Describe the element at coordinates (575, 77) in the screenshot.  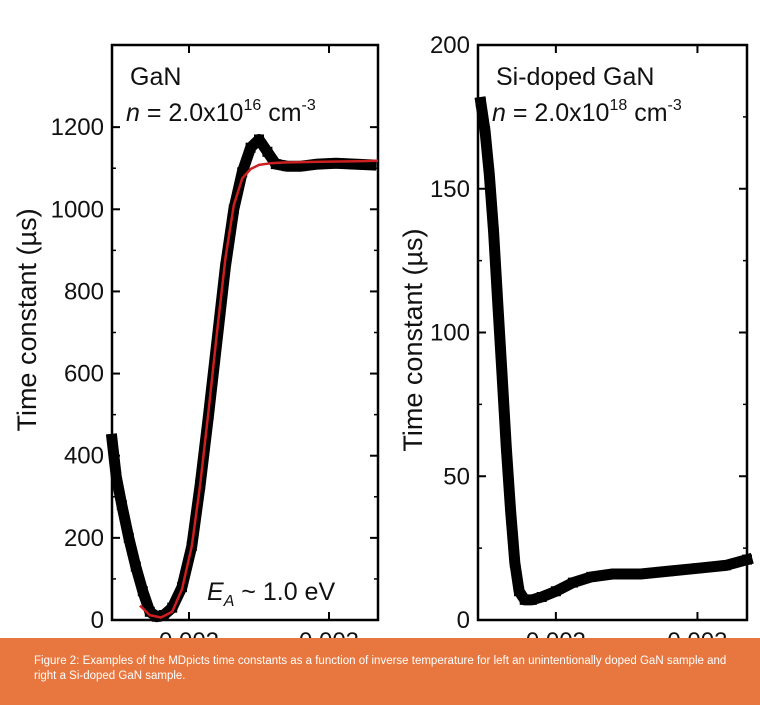
I see `panel-title: Si-doped GaN` at that location.